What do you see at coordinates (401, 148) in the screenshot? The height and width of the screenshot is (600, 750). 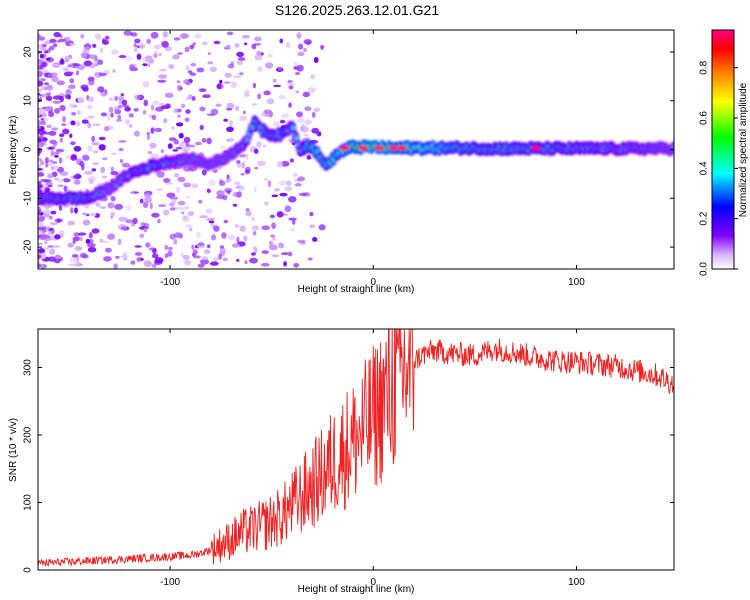 I see `ridge-hotspot` at bounding box center [401, 148].